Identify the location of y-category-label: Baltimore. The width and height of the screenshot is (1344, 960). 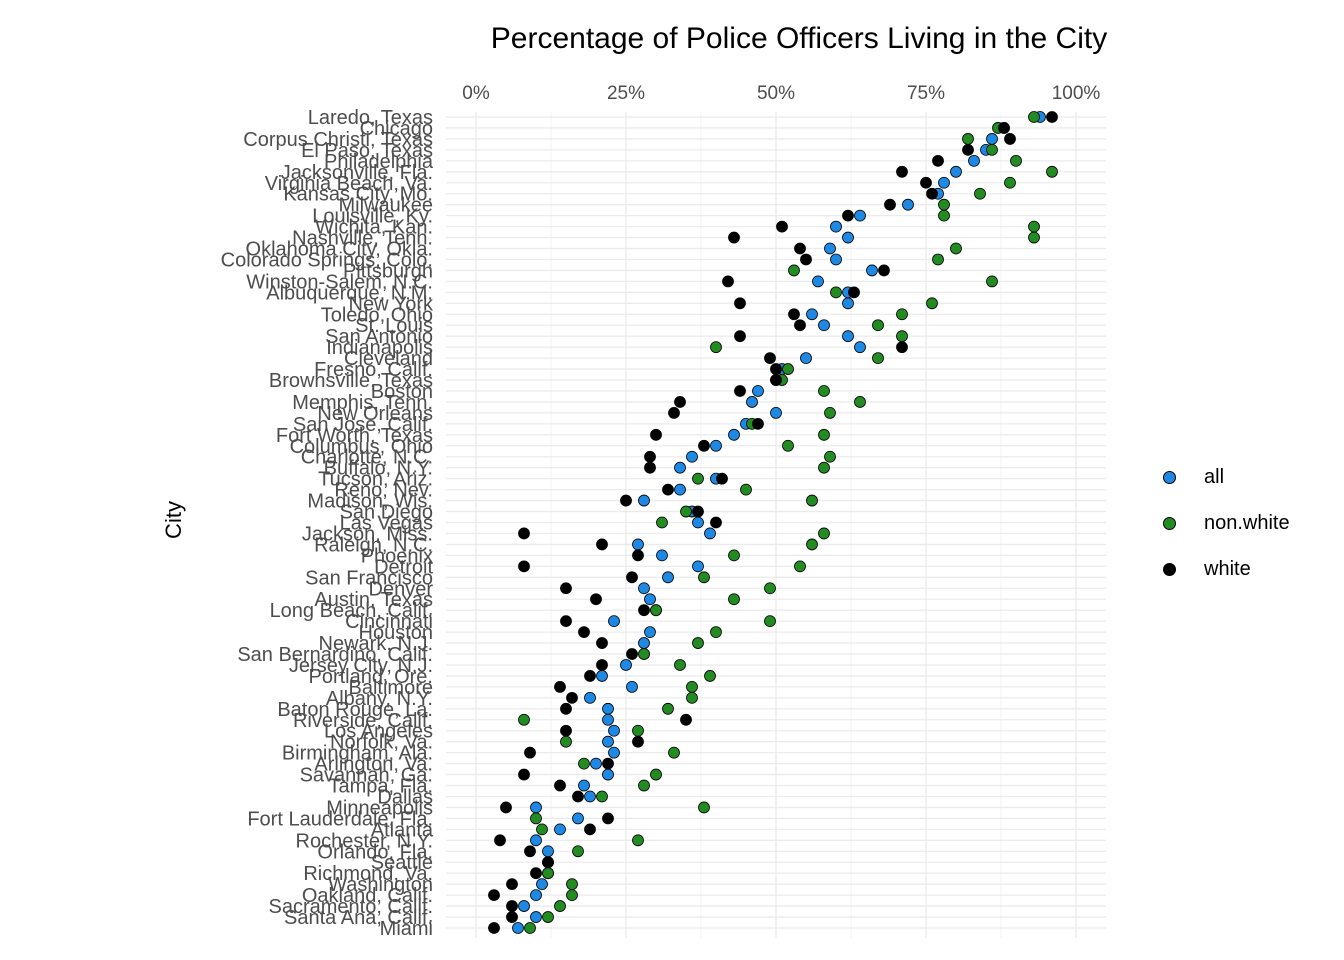
(391, 688).